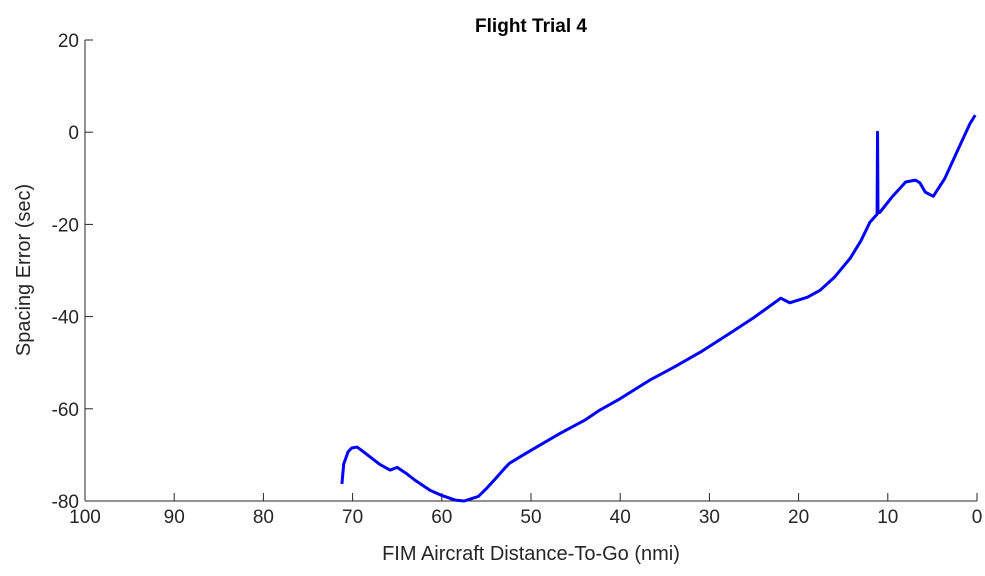 The height and width of the screenshot is (576, 985). Describe the element at coordinates (352, 517) in the screenshot. I see `x-tick-label: 70` at that location.